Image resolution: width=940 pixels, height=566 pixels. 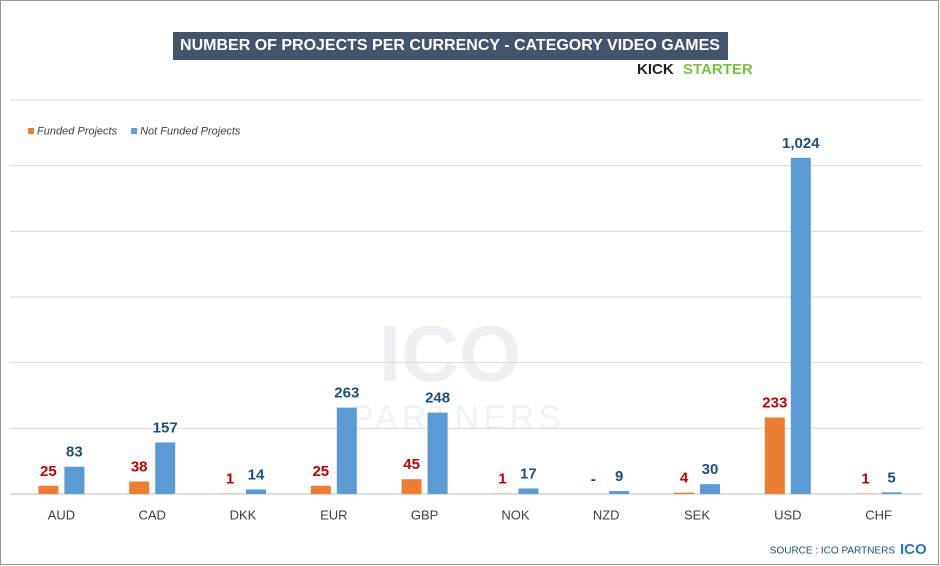 I want to click on x-tick-label: USD, so click(x=787, y=514).